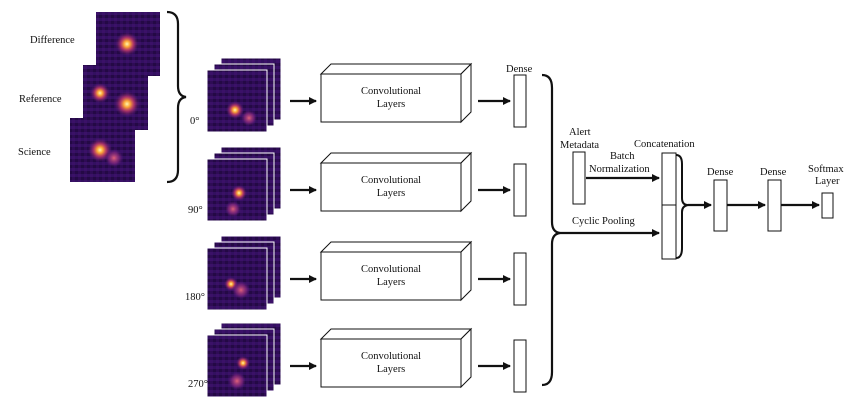  Describe the element at coordinates (52, 40) in the screenshot. I see `difference-label: Difference` at that location.